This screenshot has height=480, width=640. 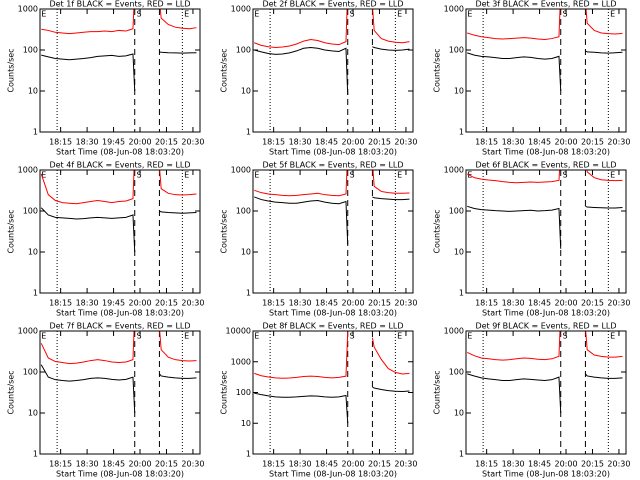 I want to click on panel-title: Det 1f BLACK = Events, RED = LLD, so click(x=119, y=4).